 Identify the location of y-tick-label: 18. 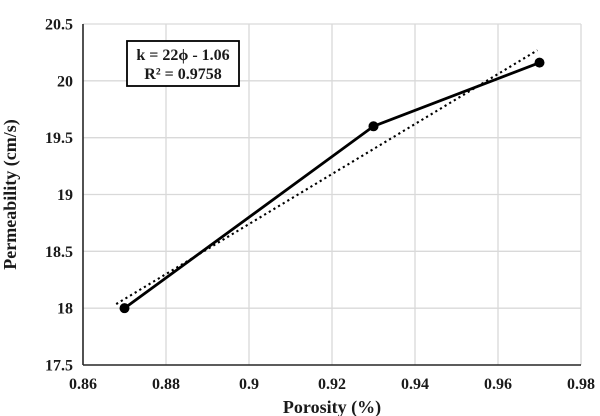
(65, 309).